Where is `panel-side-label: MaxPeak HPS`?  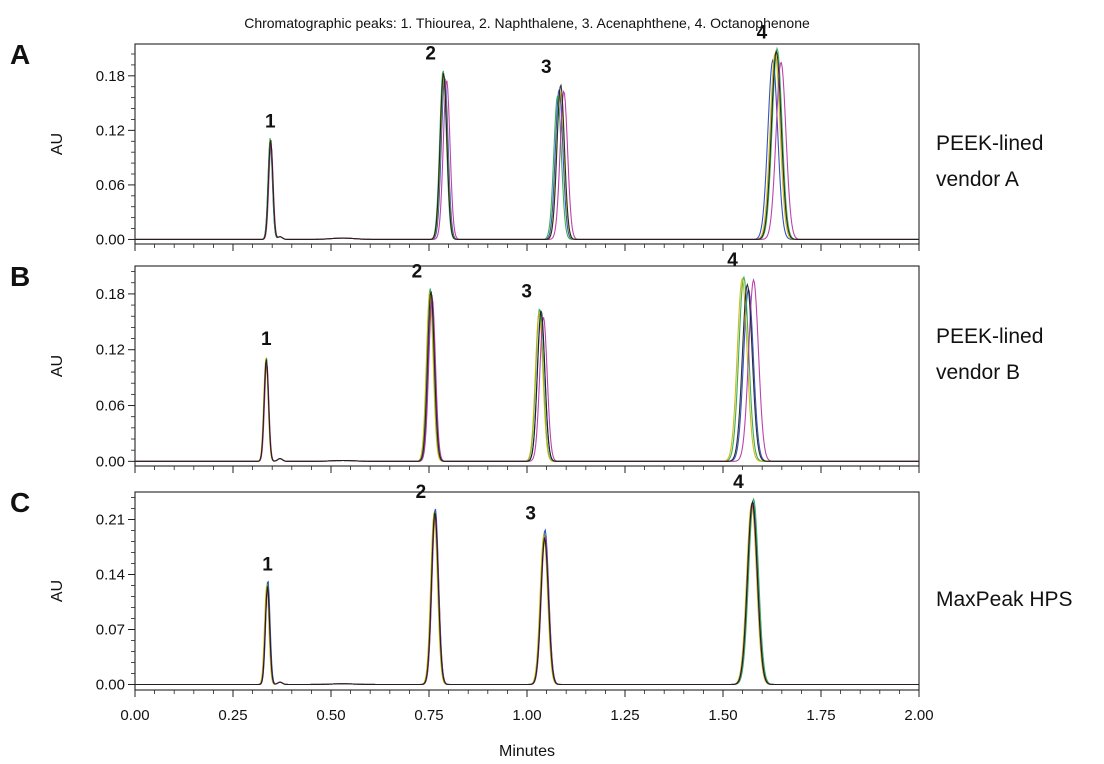 panel-side-label: MaxPeak HPS is located at coordinates (1004, 599).